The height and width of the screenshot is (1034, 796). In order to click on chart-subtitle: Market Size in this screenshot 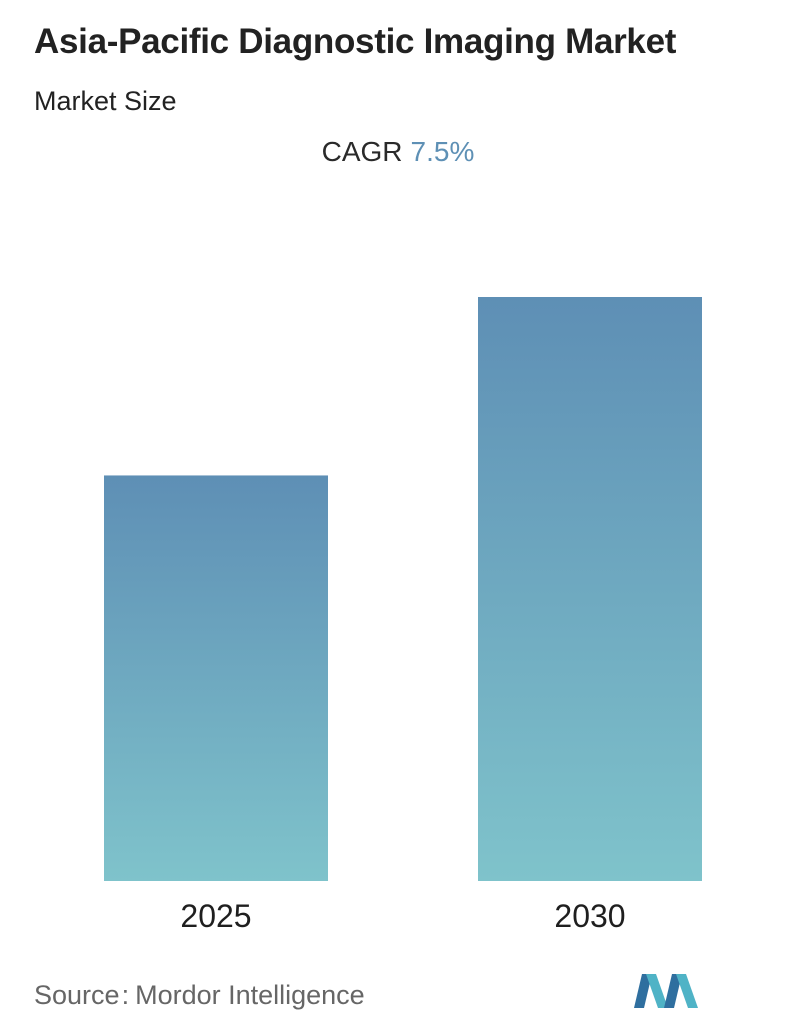, I will do `click(105, 101)`.